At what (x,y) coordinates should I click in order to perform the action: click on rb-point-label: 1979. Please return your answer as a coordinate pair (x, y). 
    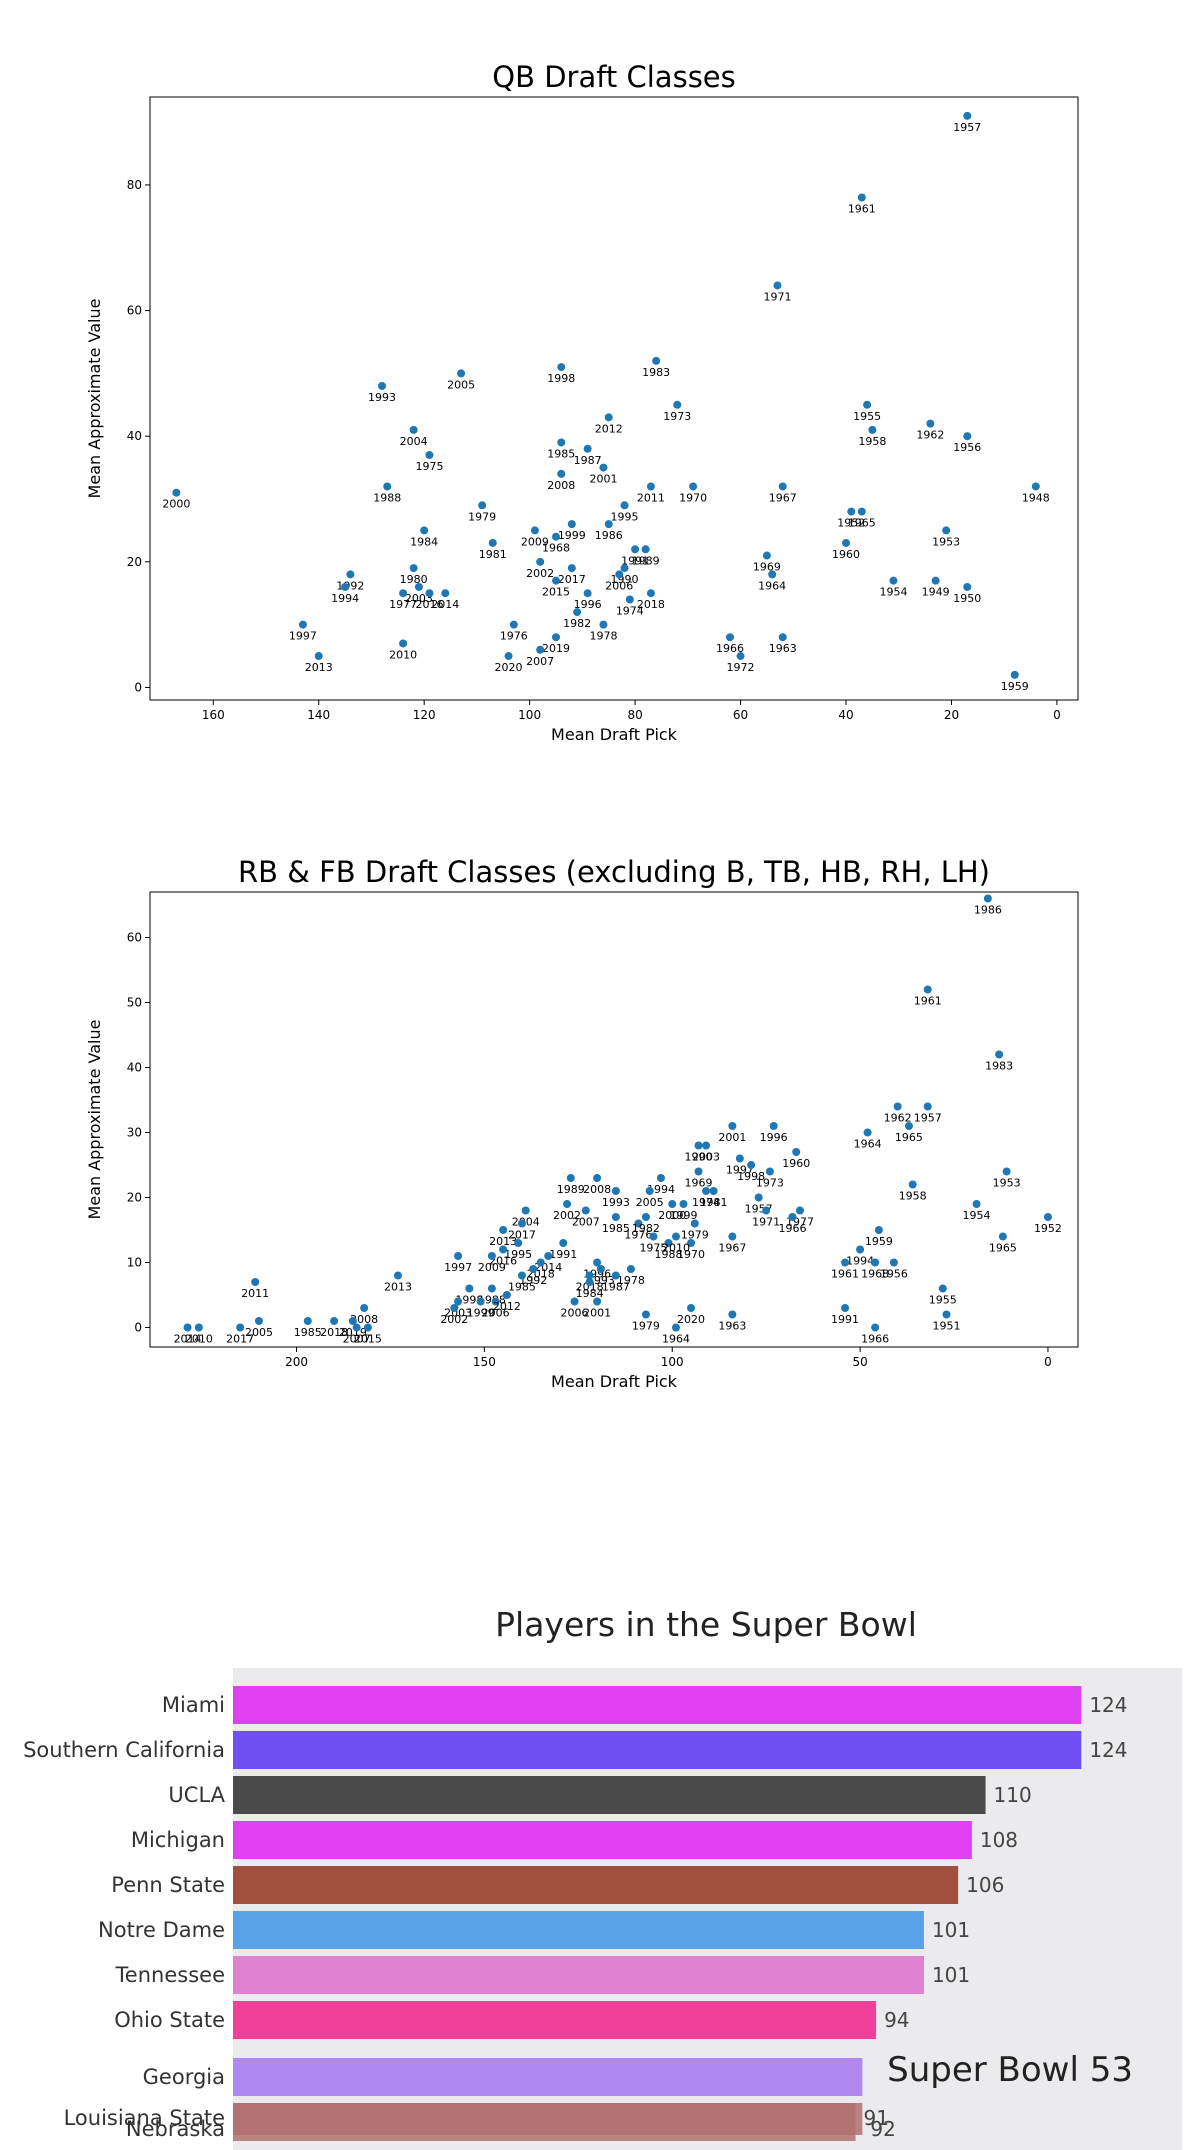
    Looking at the image, I should click on (646, 1326).